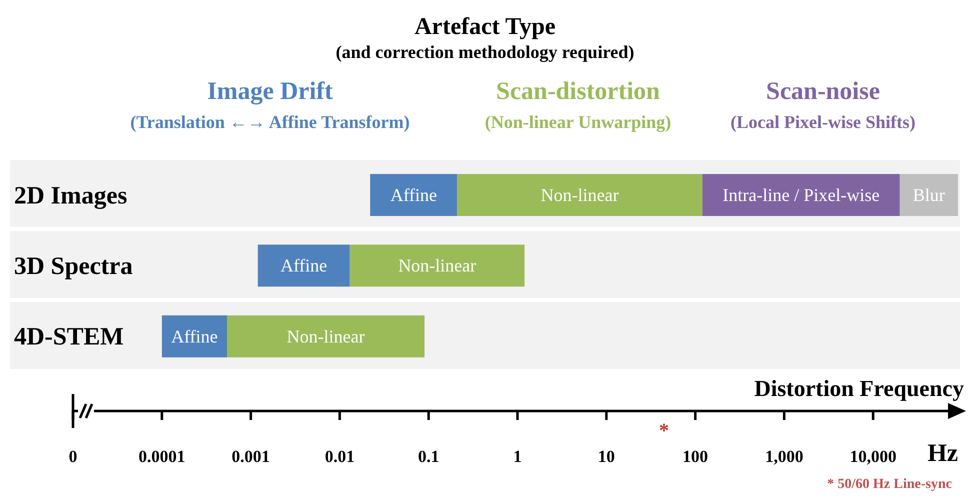  I want to click on text: Scan-noise, so click(823, 91).